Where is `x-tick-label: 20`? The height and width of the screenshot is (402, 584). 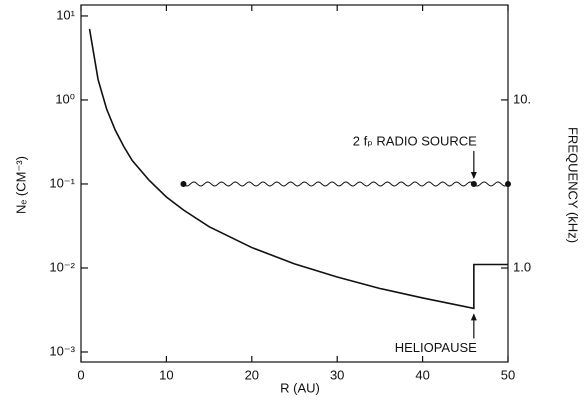
x-tick-label: 20 is located at coordinates (252, 374).